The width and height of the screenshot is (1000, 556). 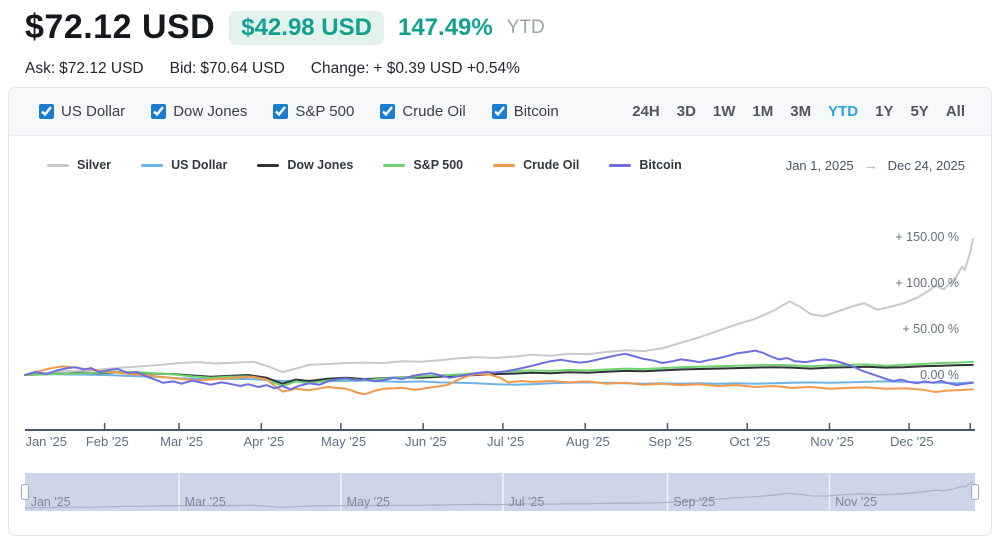 I want to click on price-row: $72.12 USD $42.98 USD 147.49% YTD, so click(x=506, y=27).